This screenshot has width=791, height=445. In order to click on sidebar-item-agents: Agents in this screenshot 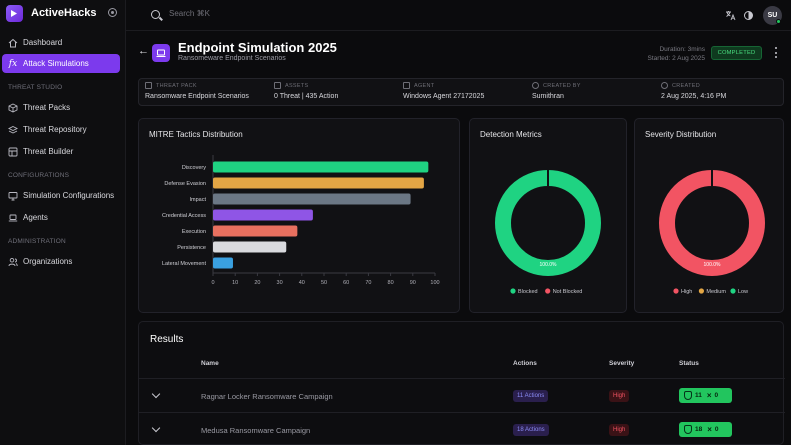, I will do `click(61, 217)`.